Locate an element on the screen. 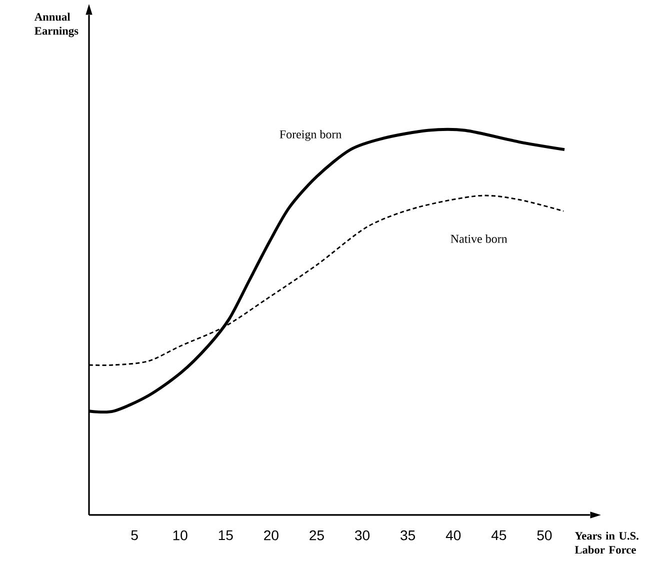 This screenshot has height=564, width=661. x-tick-label: 10 is located at coordinates (180, 535).